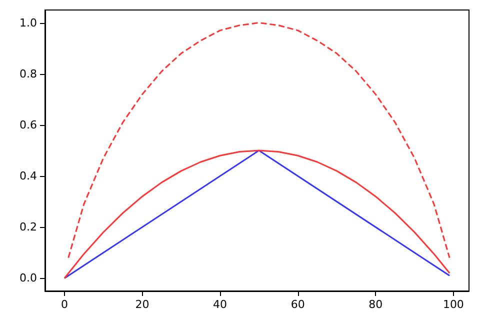  What do you see at coordinates (28, 278) in the screenshot?
I see `y-tick-label: 0.0` at bounding box center [28, 278].